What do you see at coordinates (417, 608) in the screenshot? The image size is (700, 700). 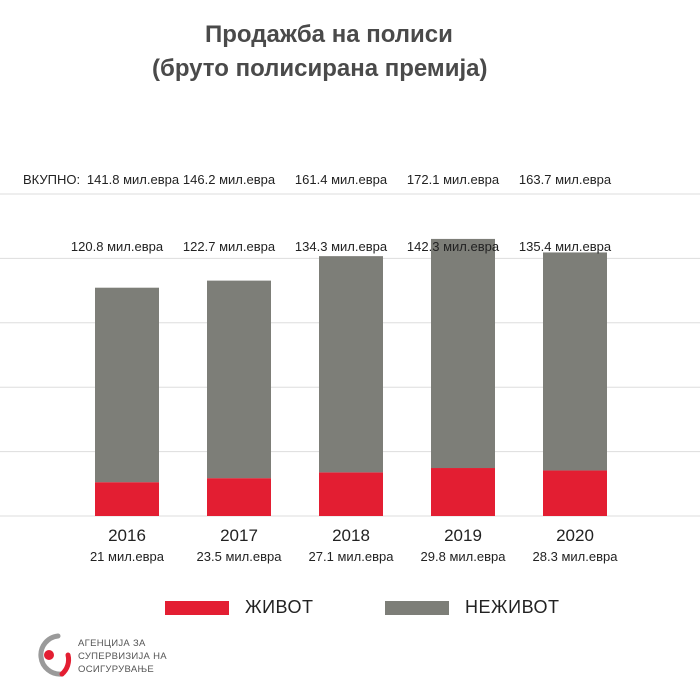 I see `legend-swatch-nonlife` at bounding box center [417, 608].